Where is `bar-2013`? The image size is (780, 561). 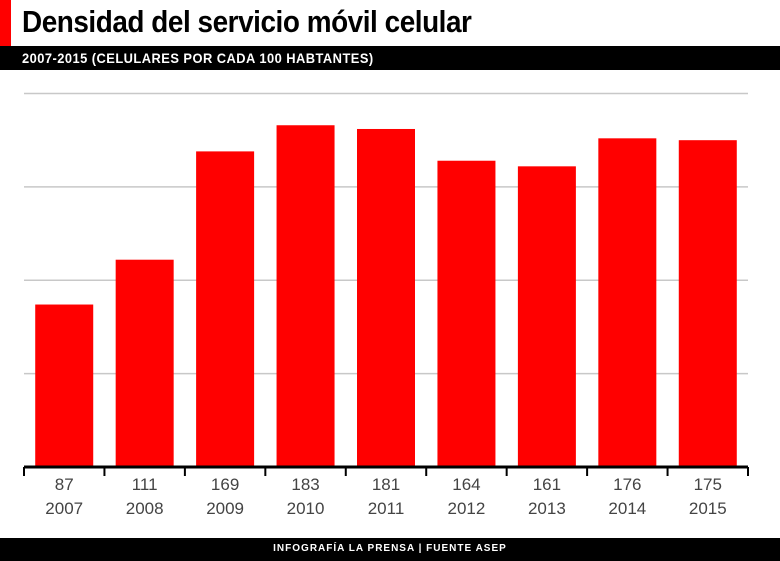
bar-2013 is located at coordinates (546, 316).